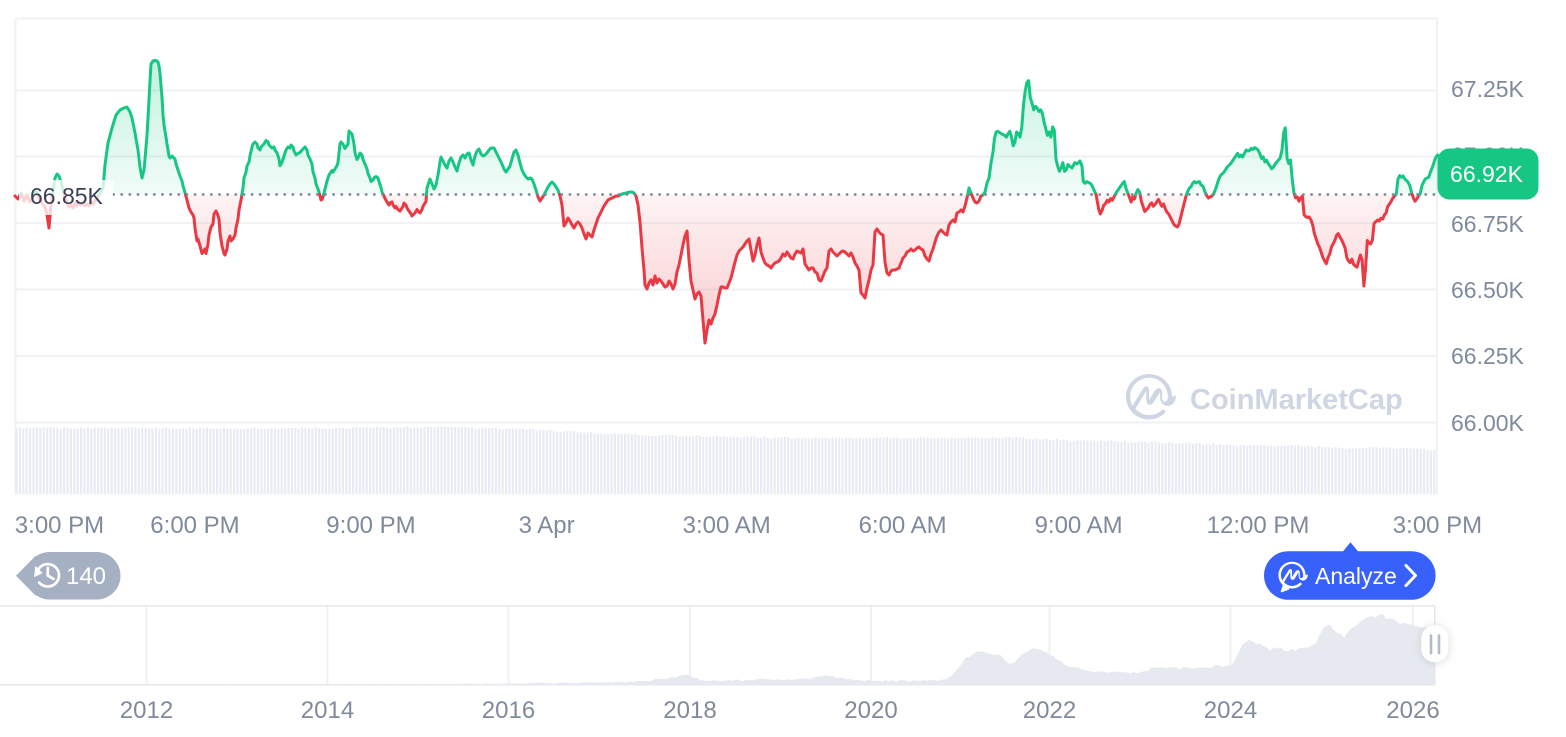 This screenshot has height=737, width=1566. What do you see at coordinates (1356, 576) in the screenshot?
I see `svg-text: Analyze` at bounding box center [1356, 576].